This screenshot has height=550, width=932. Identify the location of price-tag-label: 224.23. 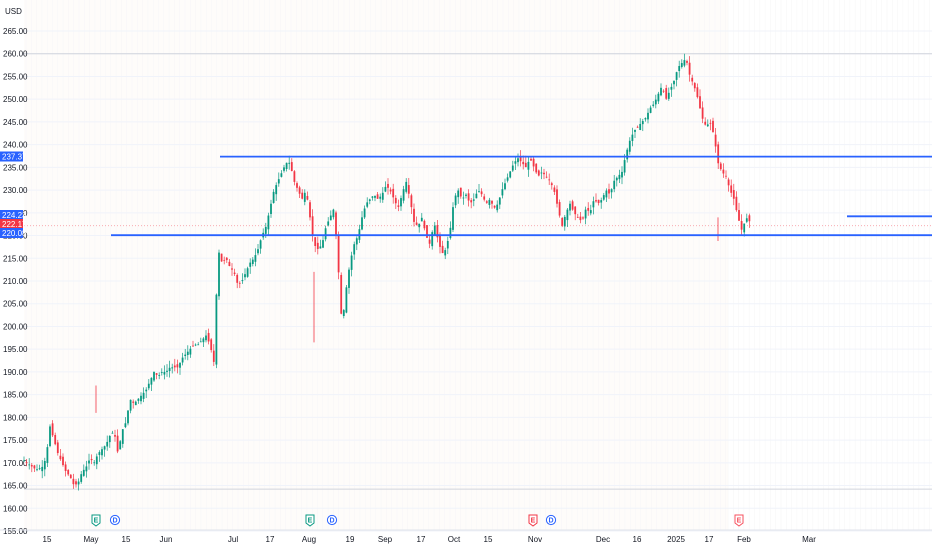
(14, 215).